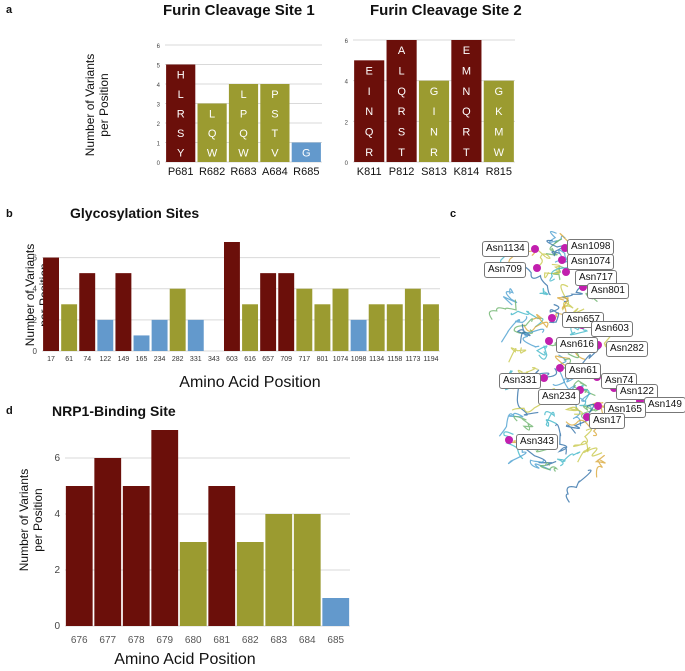 The width and height of the screenshot is (685, 671). I want to click on x-tick-label: 717, so click(304, 359).